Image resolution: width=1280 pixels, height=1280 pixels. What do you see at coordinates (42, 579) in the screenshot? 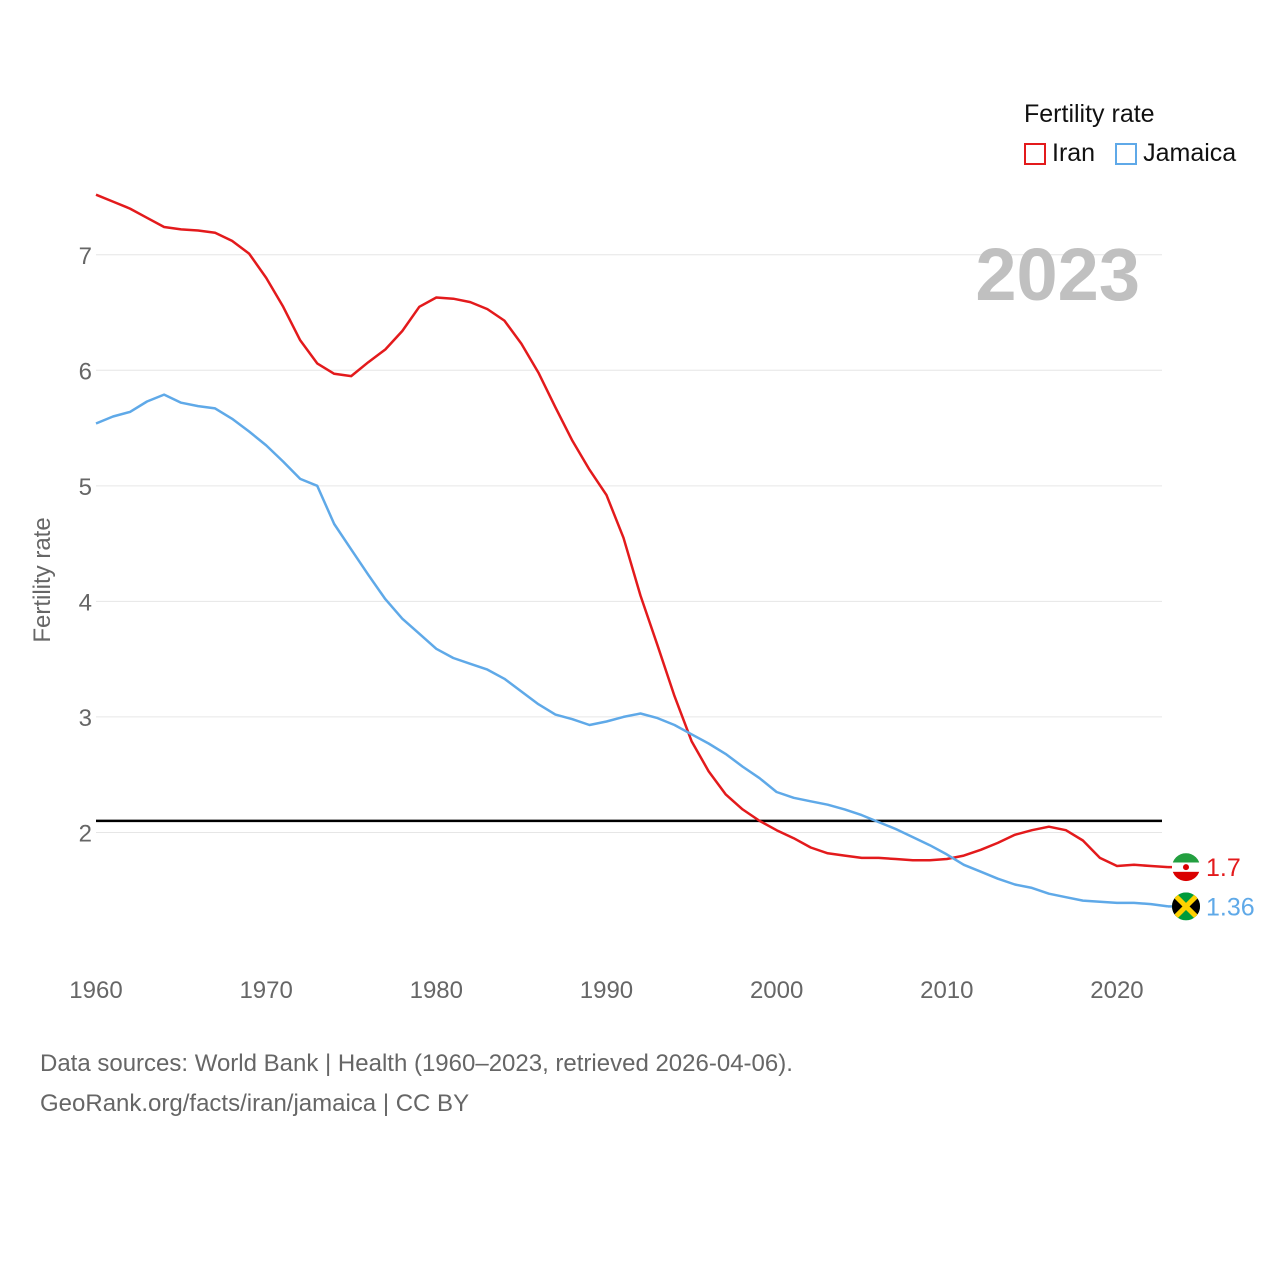
I see `y-axis-label: Fertility rate` at bounding box center [42, 579].